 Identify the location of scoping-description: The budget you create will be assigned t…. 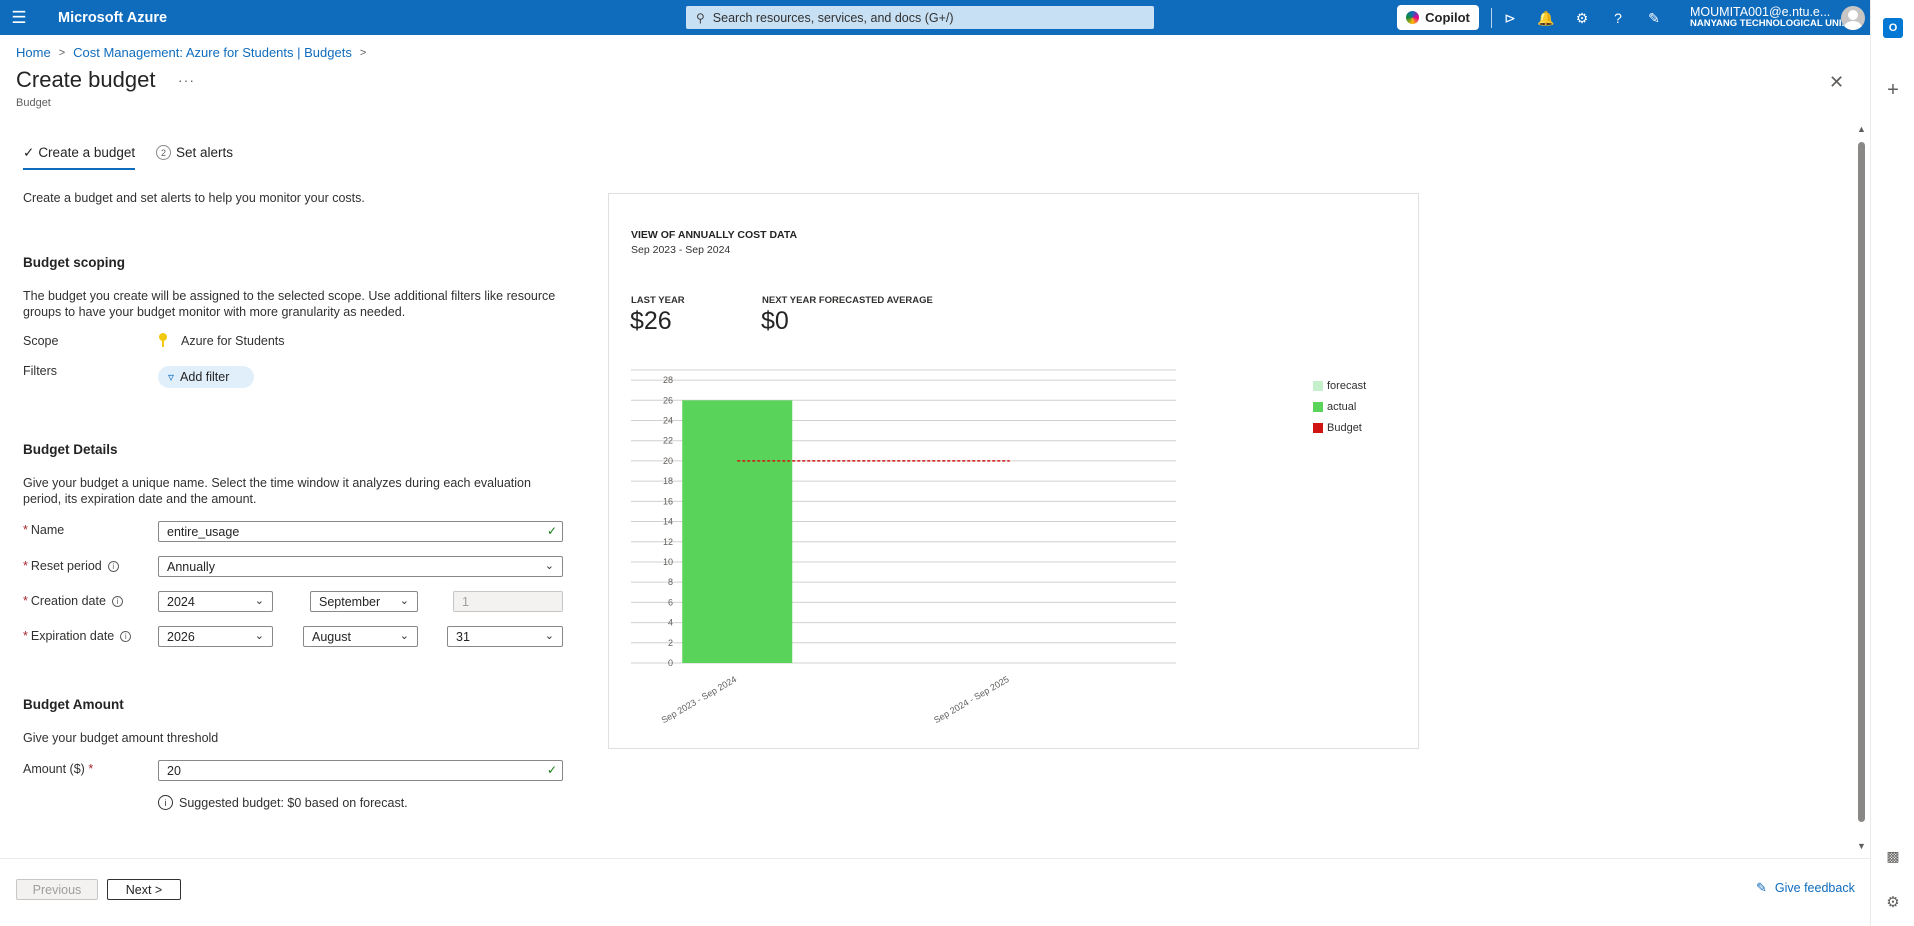
(289, 304).